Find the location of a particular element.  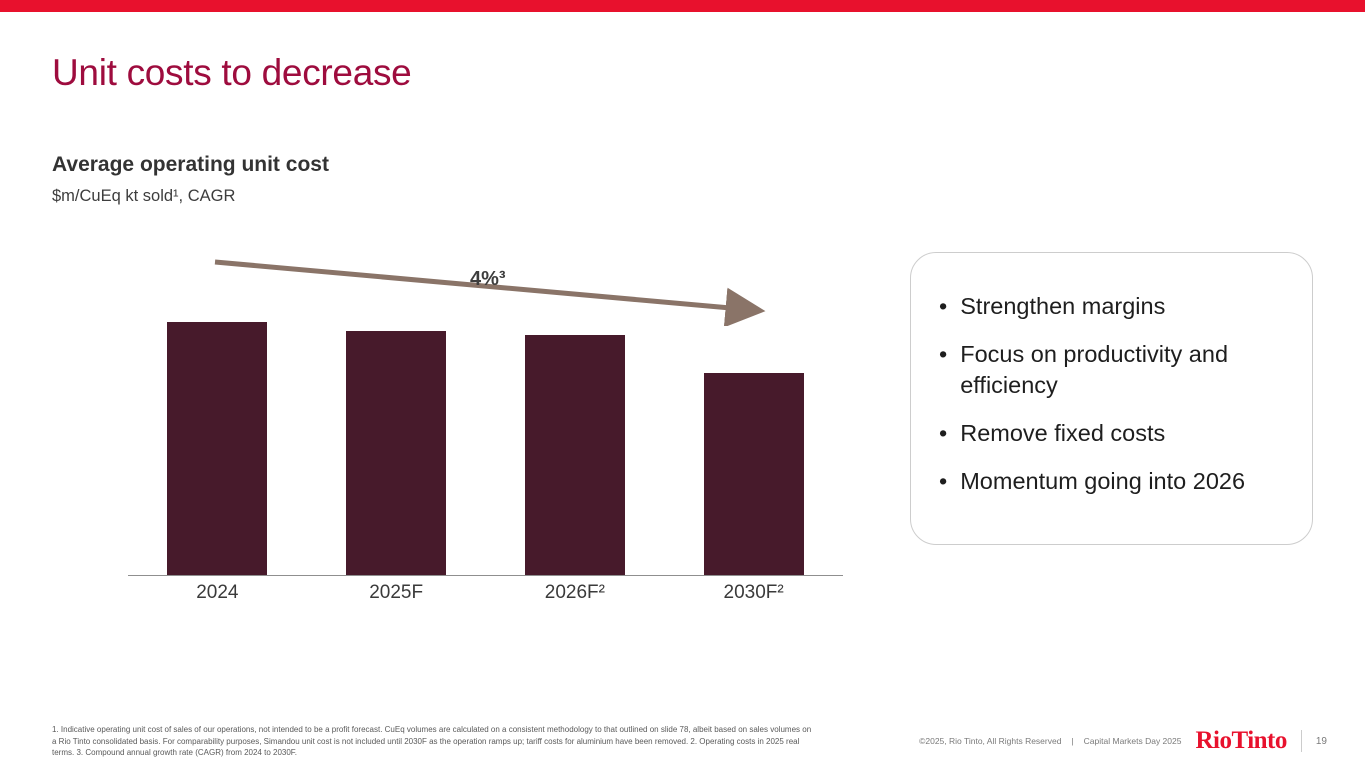

bullet-text: Momentum going into 2026 is located at coordinates (1103, 481).